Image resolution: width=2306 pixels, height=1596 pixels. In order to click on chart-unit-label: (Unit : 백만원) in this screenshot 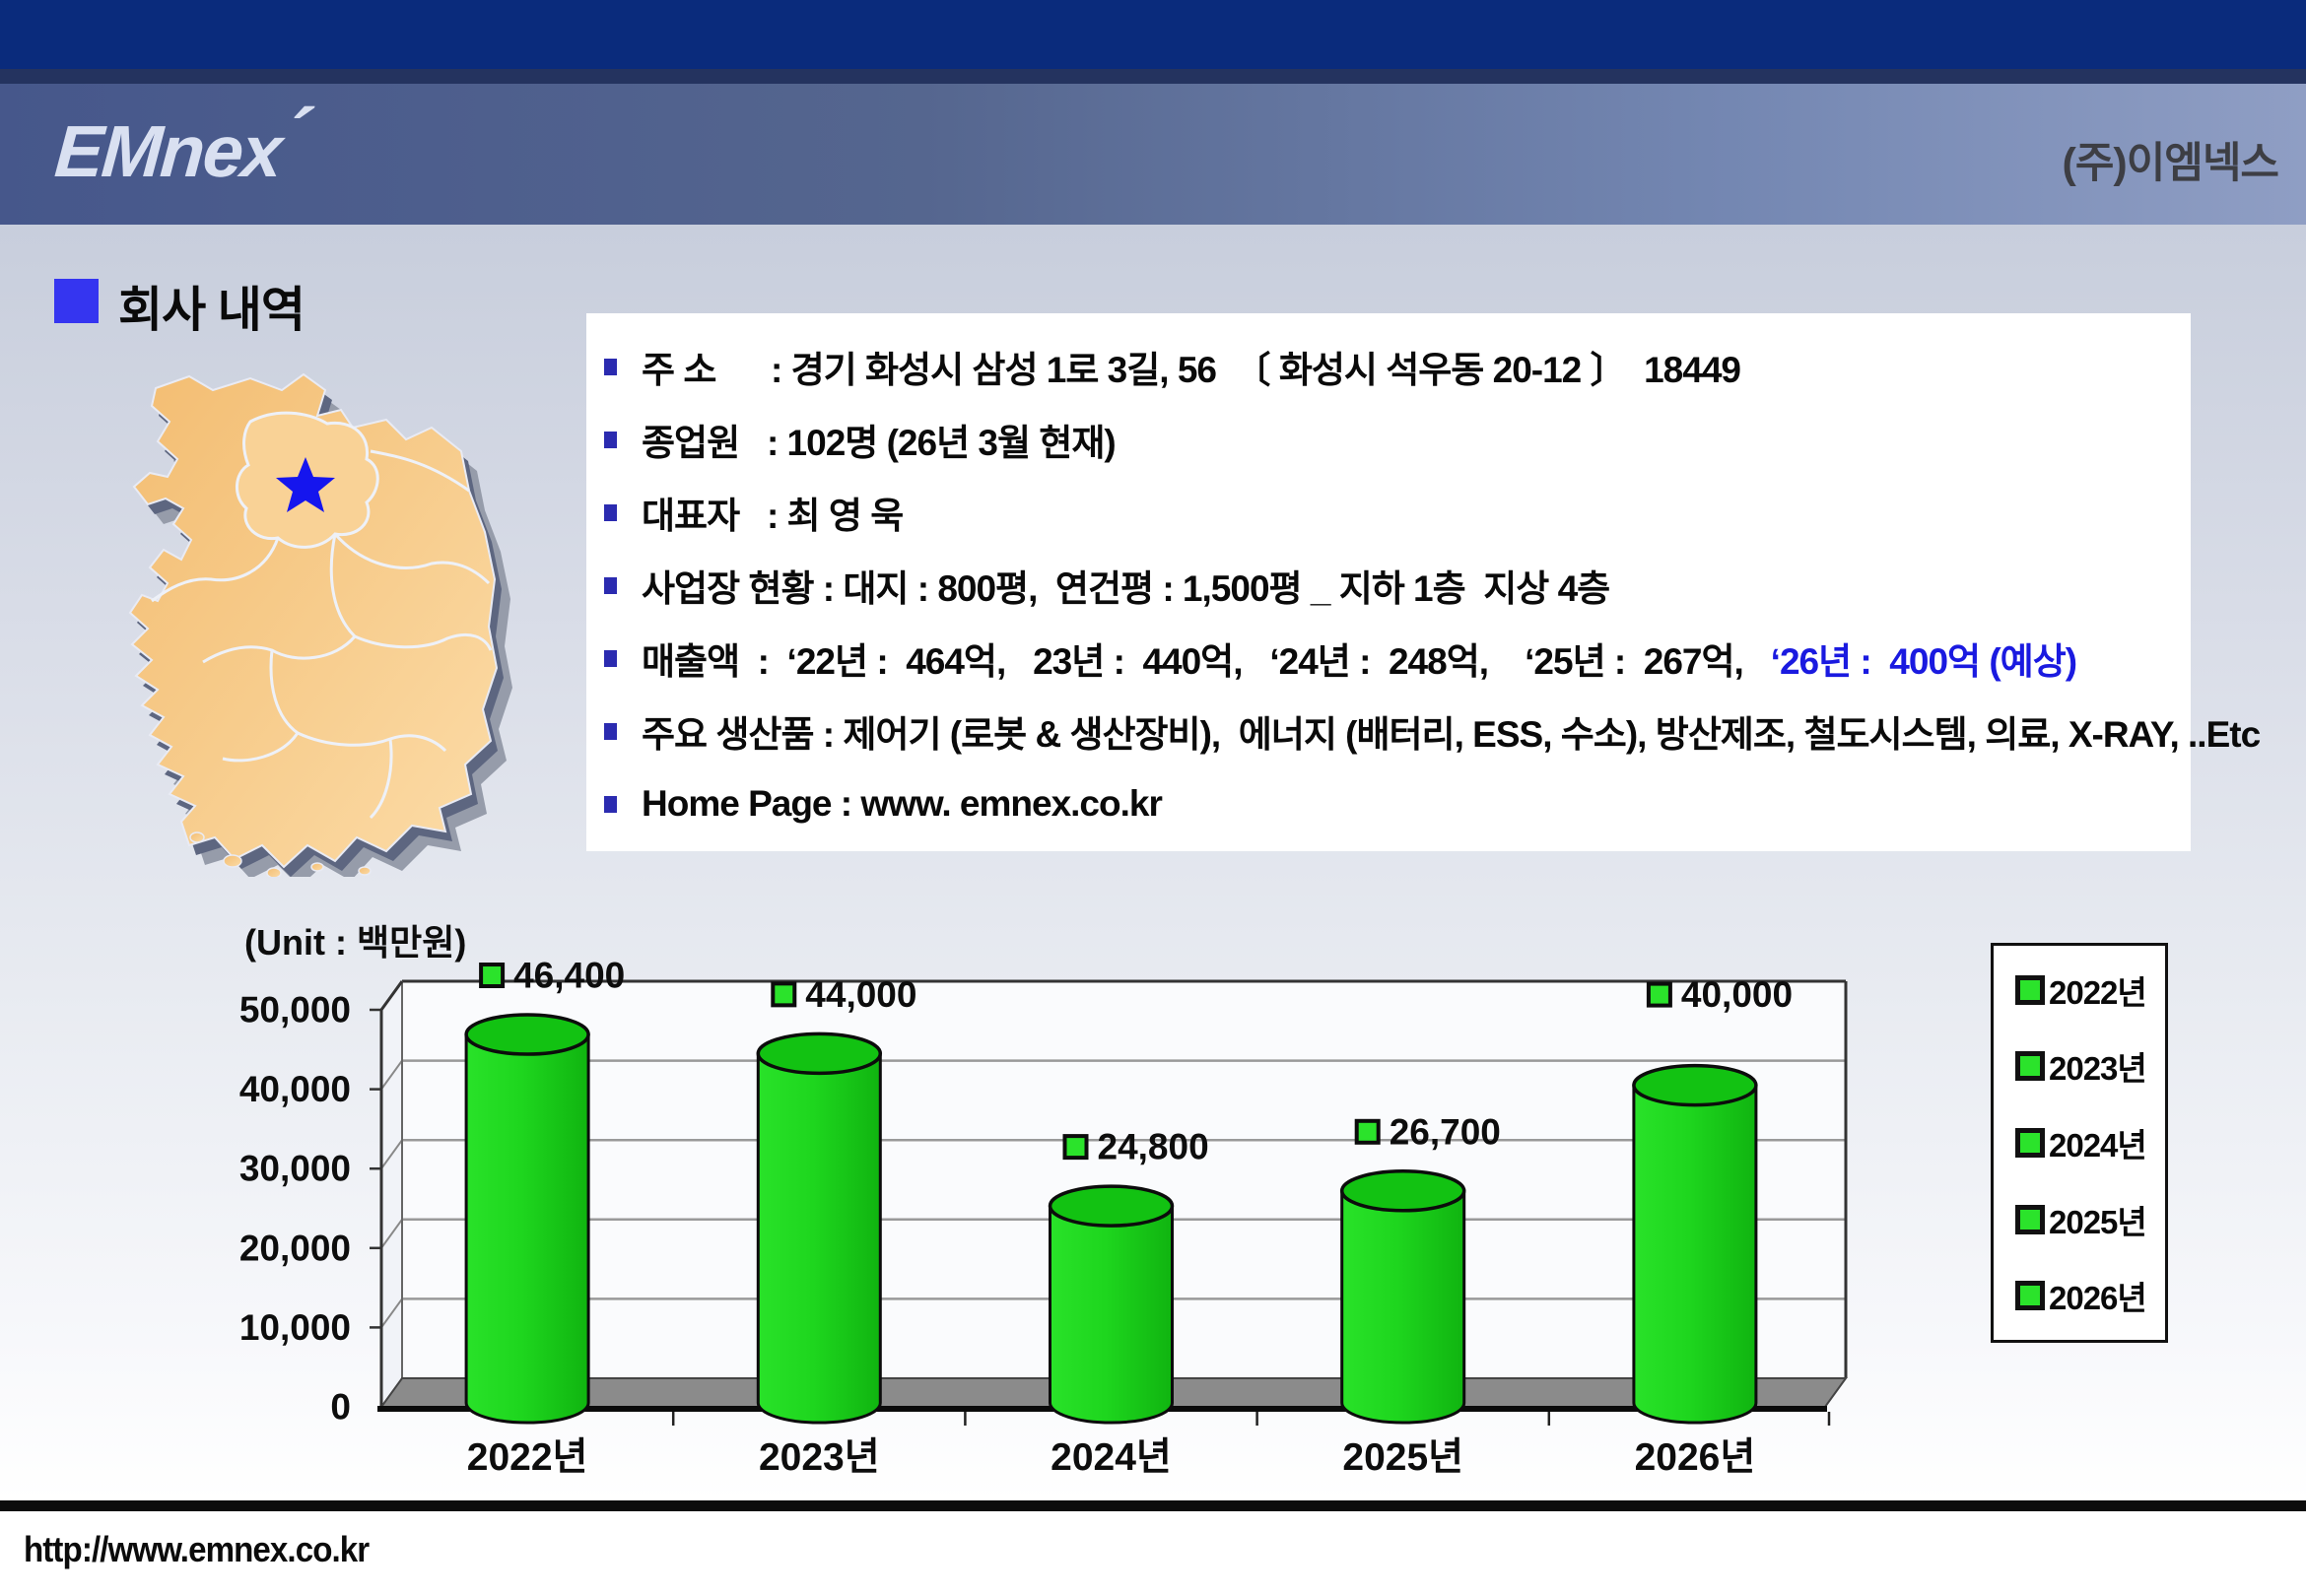, I will do `click(356, 943)`.